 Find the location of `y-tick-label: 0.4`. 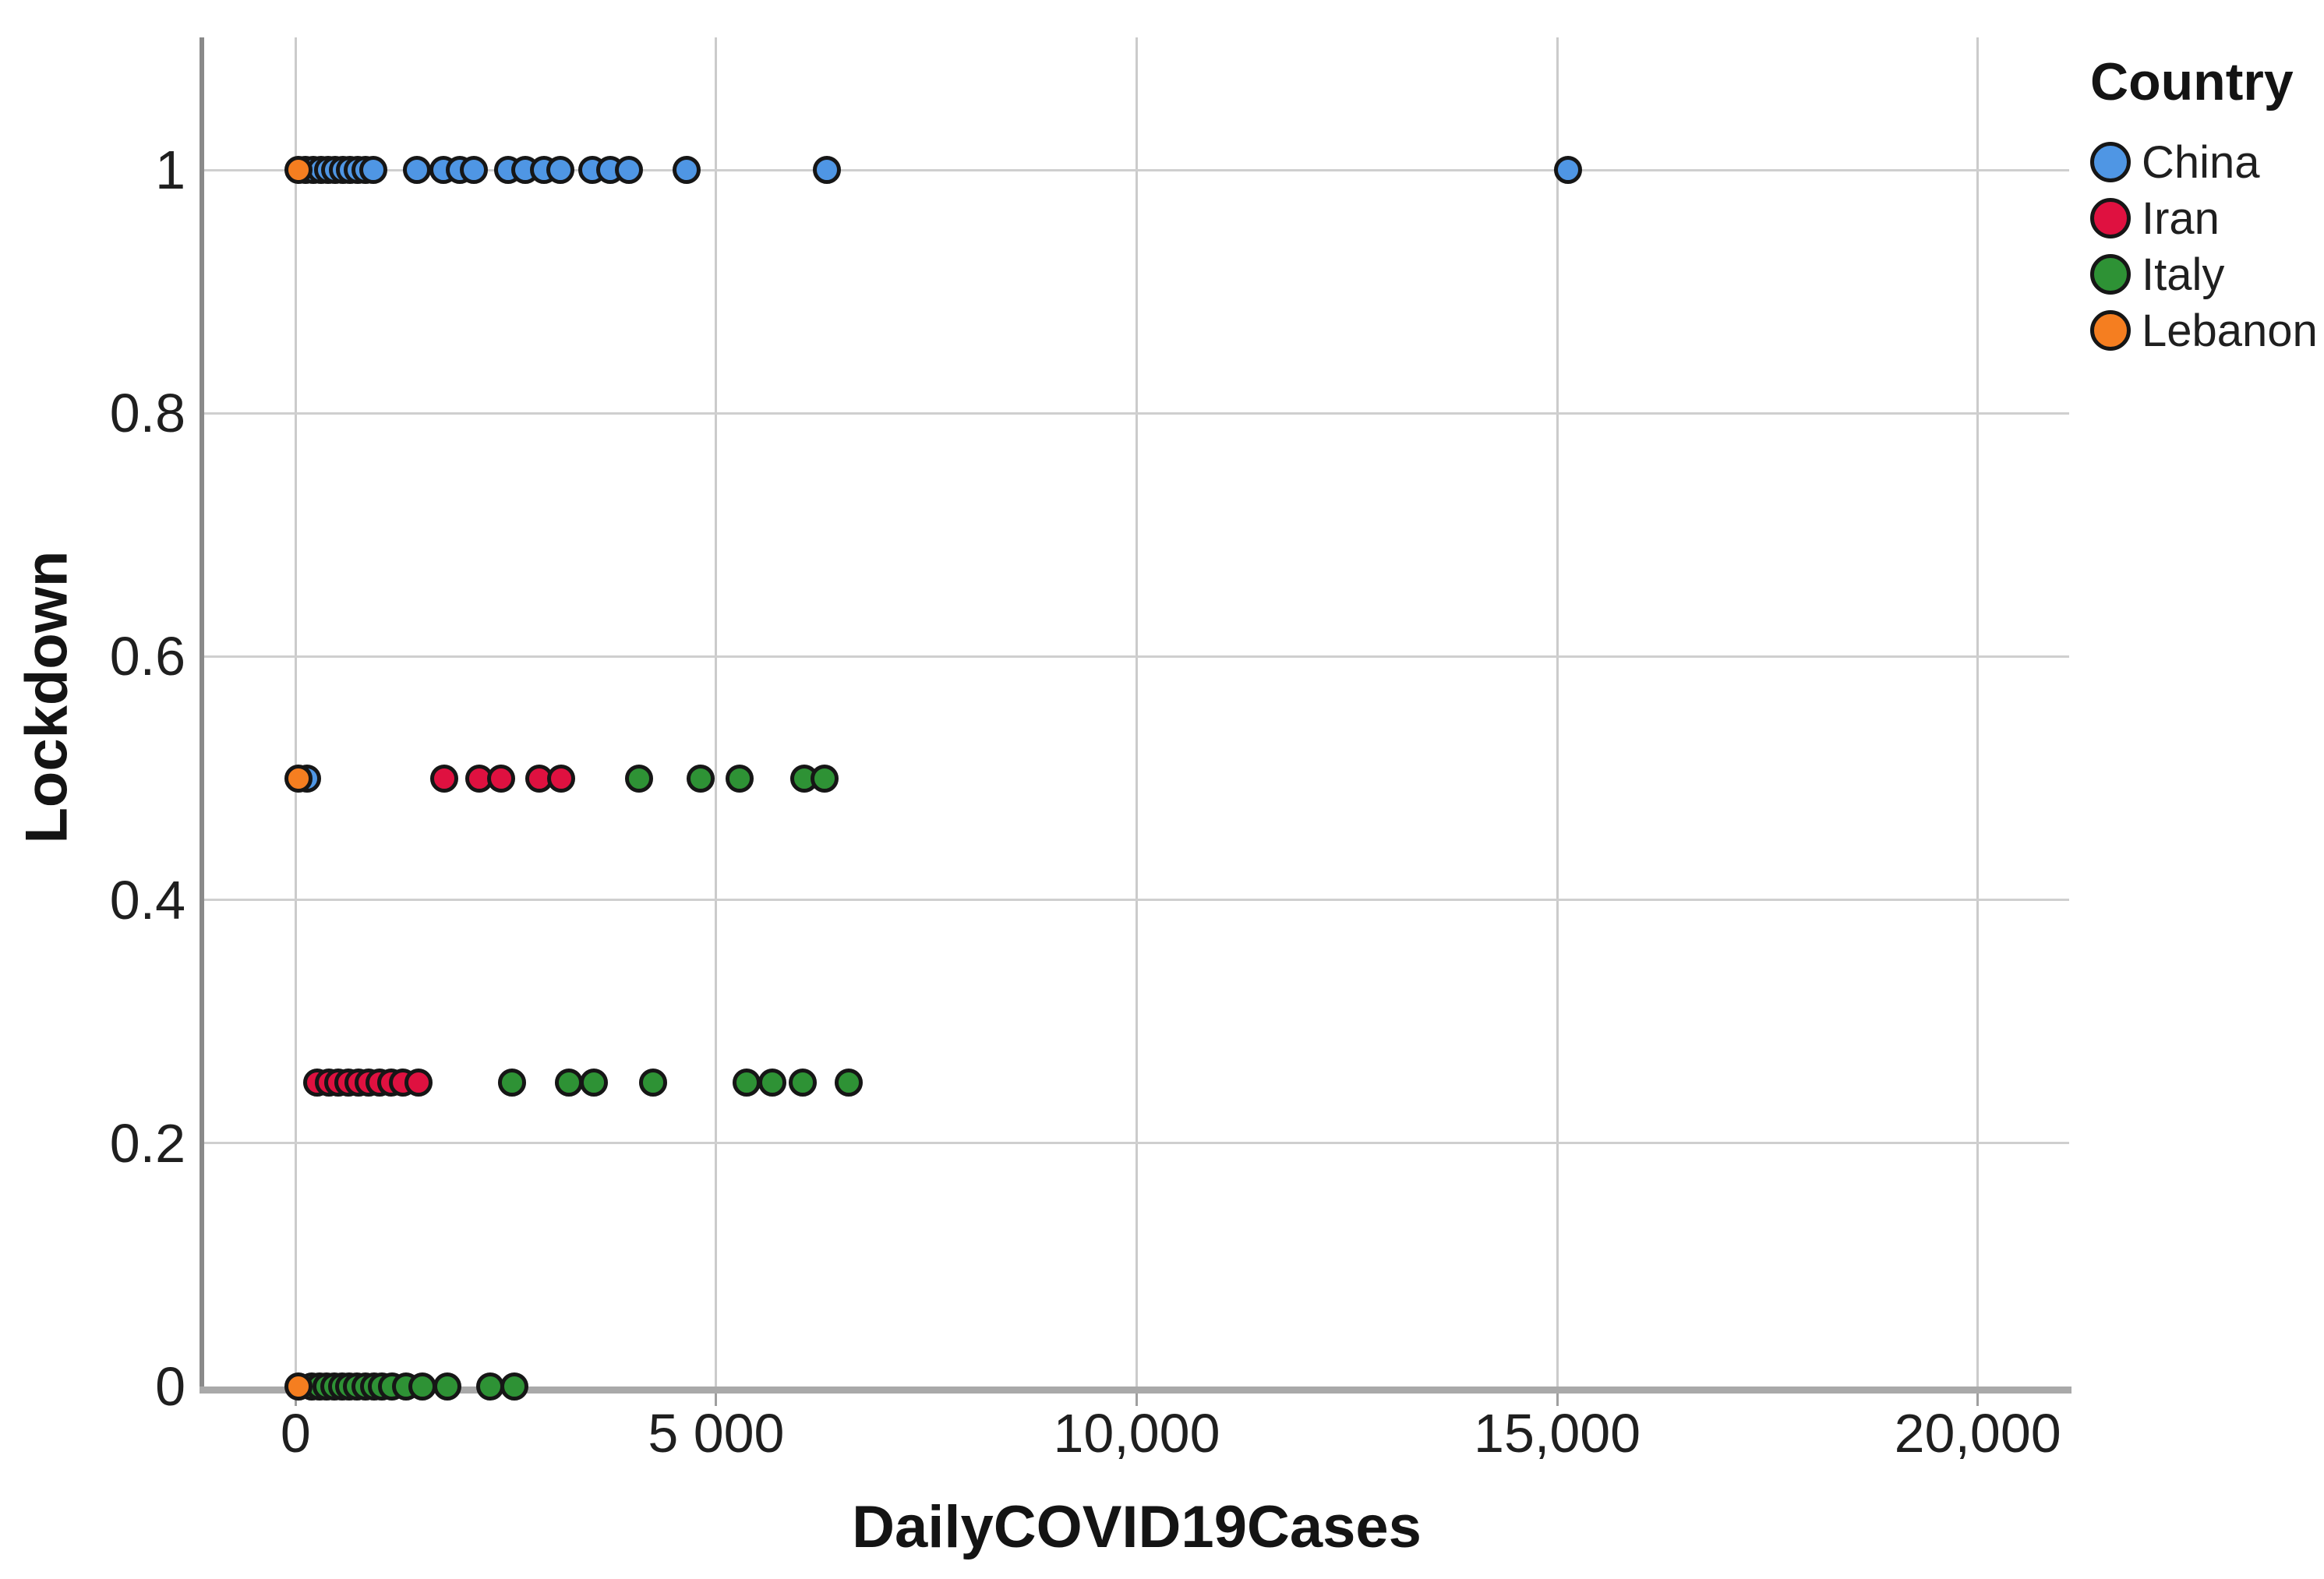

y-tick-label: 0.4 is located at coordinates (147, 900).